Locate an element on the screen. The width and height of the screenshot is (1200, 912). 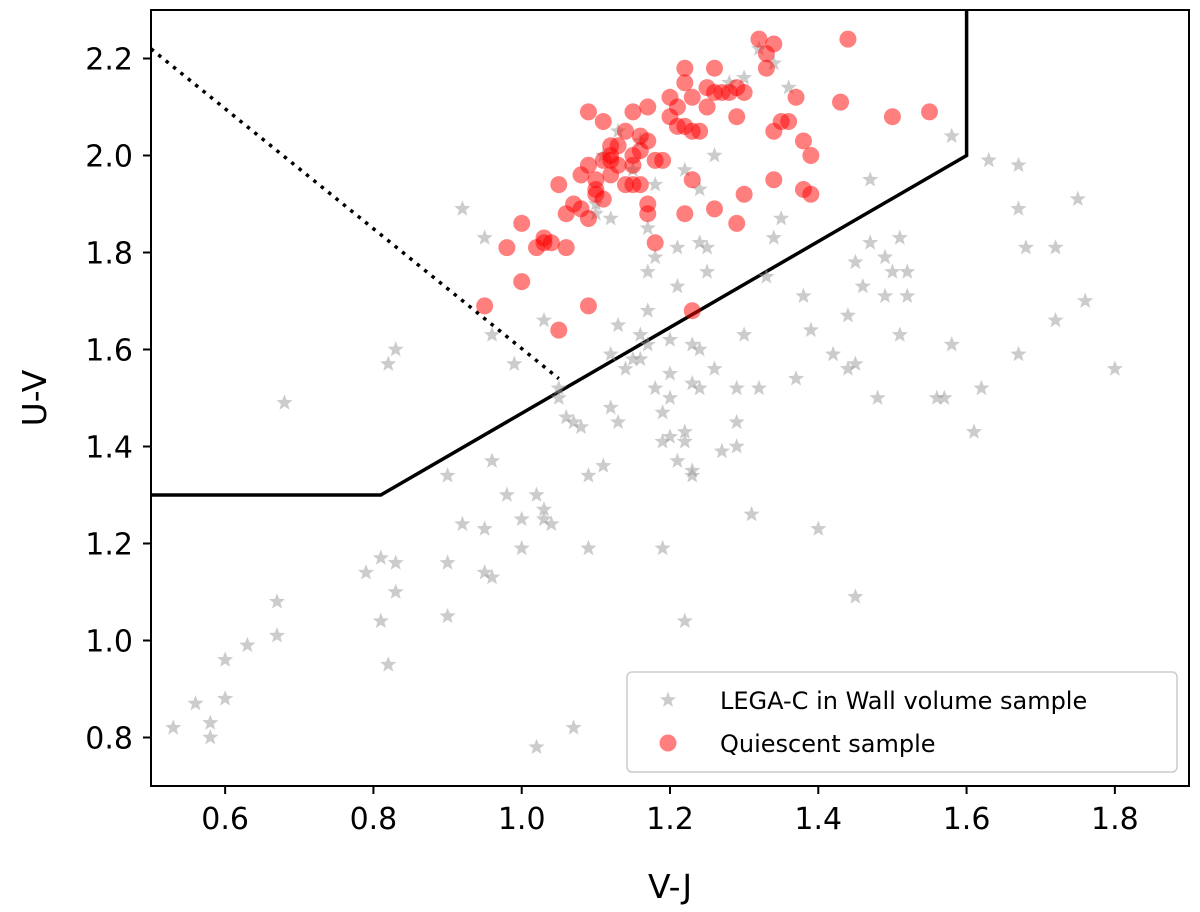
y-tick-label: 1.6 is located at coordinates (109, 351).